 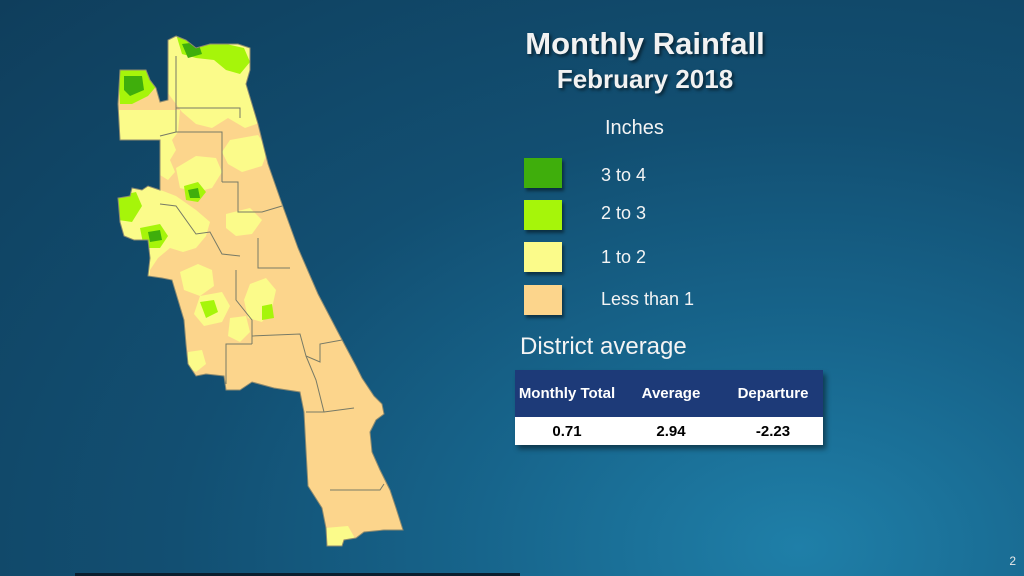 I want to click on map-title: Monthly Rainfall, so click(x=645, y=43).